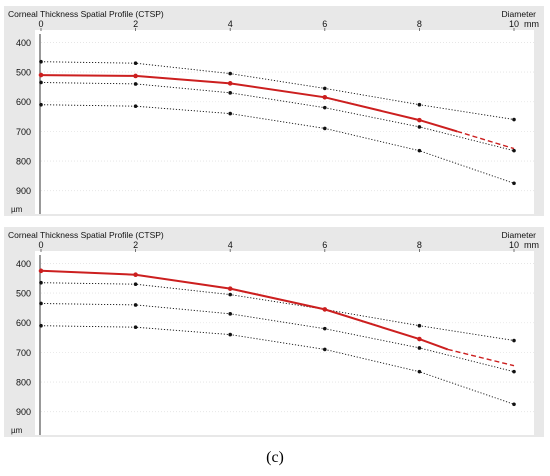  Describe the element at coordinates (275, 457) in the screenshot. I see `figure-caption: (c)` at that location.